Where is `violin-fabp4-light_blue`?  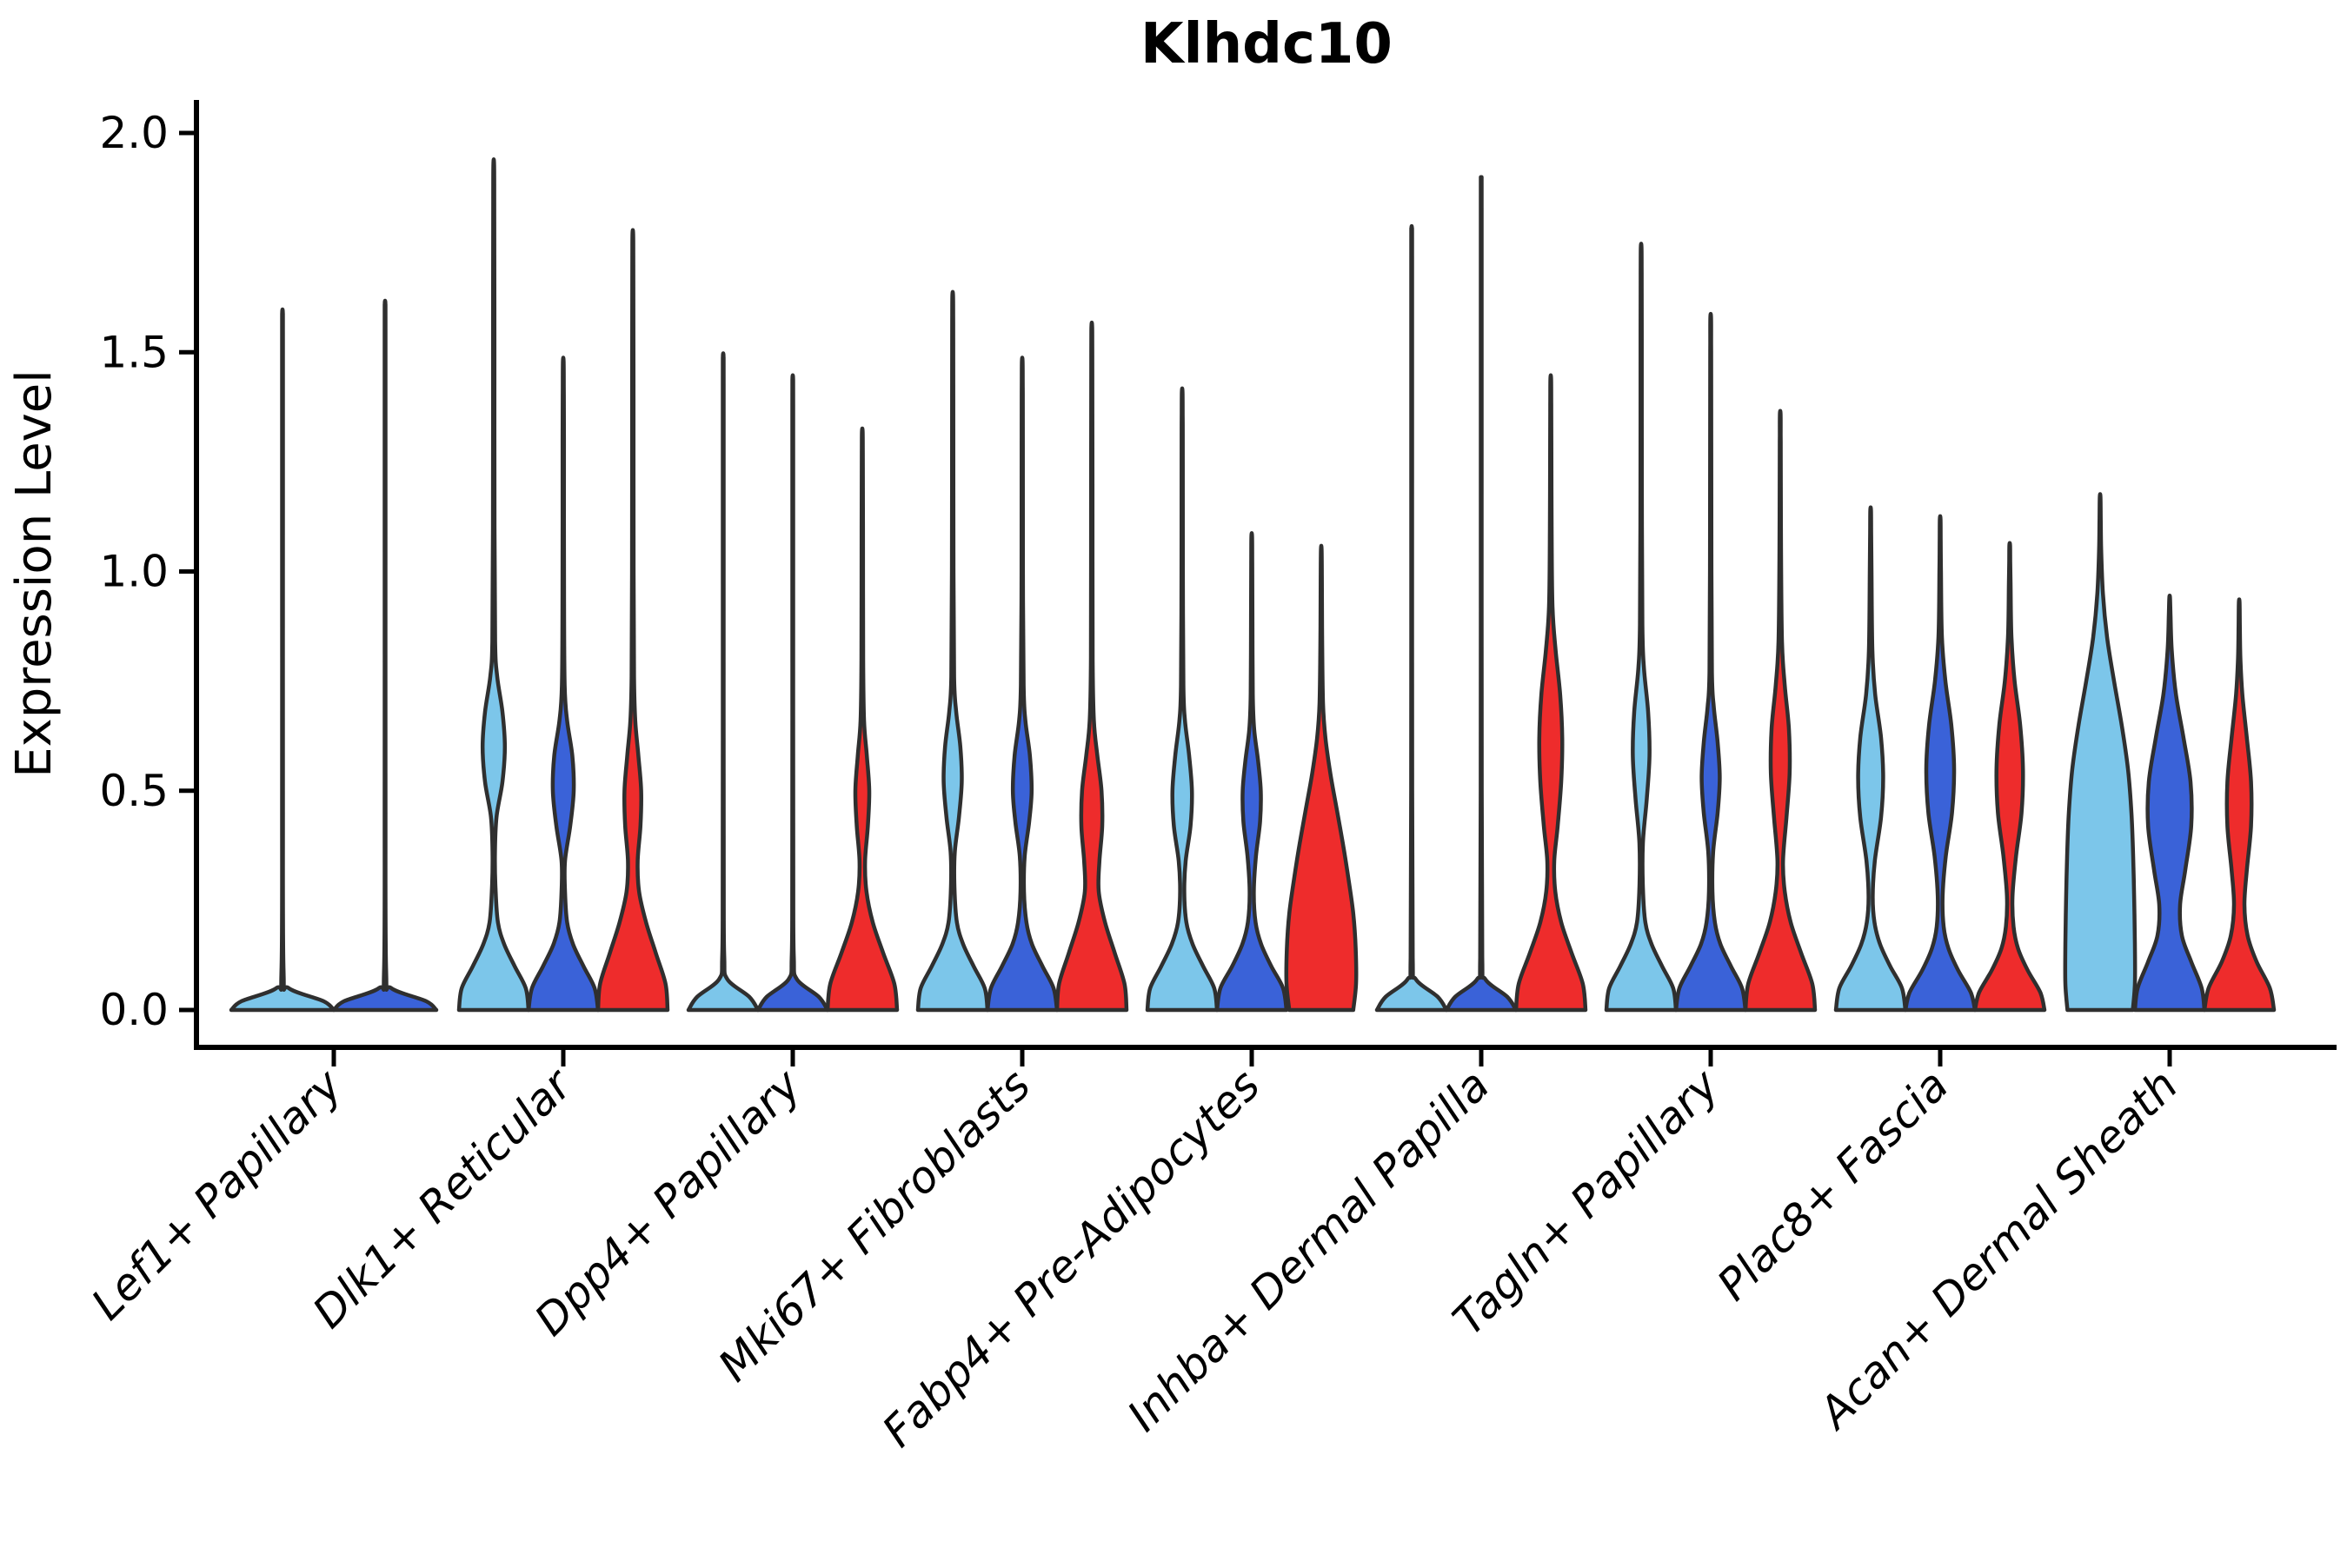
violin-fabp4-light_blue is located at coordinates (1182, 699).